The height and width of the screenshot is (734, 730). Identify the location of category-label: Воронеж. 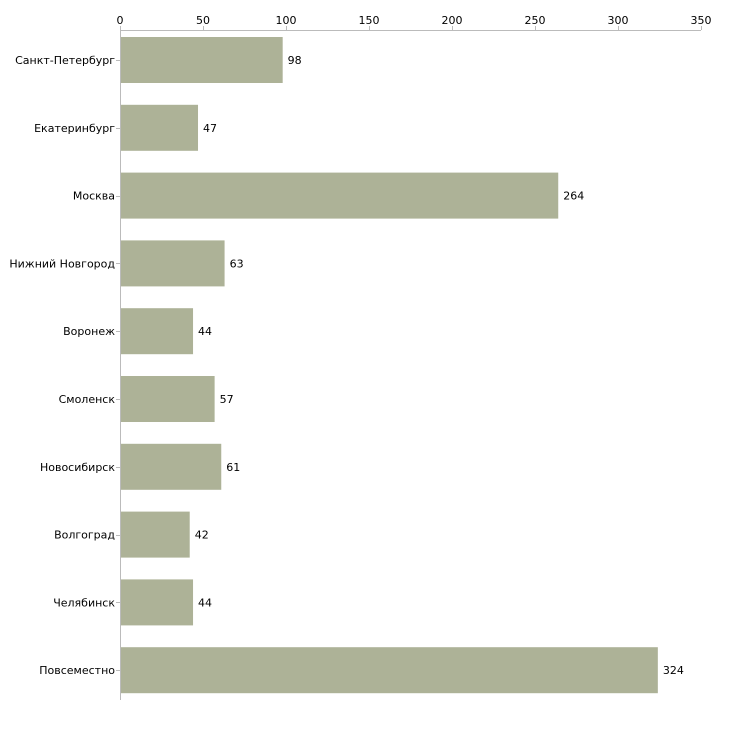
(89, 331).